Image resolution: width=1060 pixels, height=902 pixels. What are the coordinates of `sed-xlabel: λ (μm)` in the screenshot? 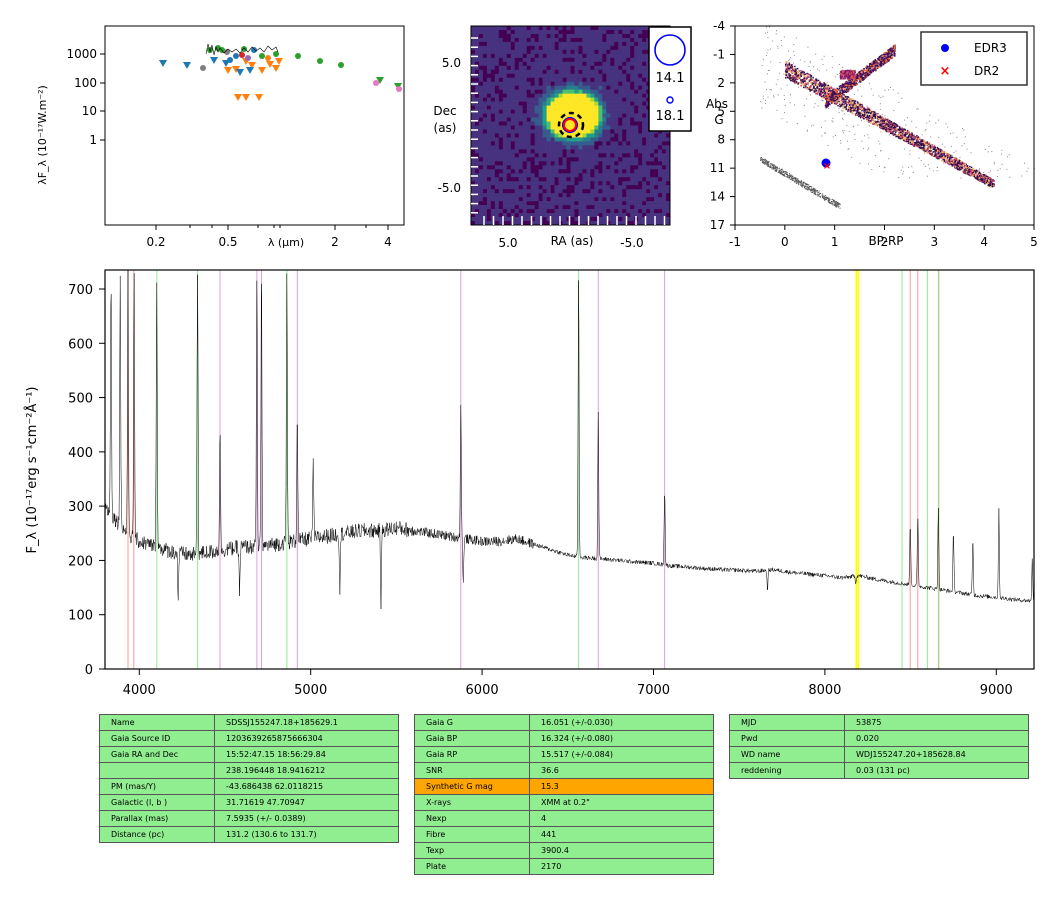 It's located at (286, 242).